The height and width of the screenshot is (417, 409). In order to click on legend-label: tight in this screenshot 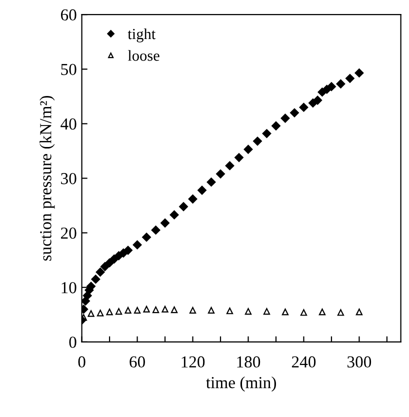, I will do `click(142, 35)`.